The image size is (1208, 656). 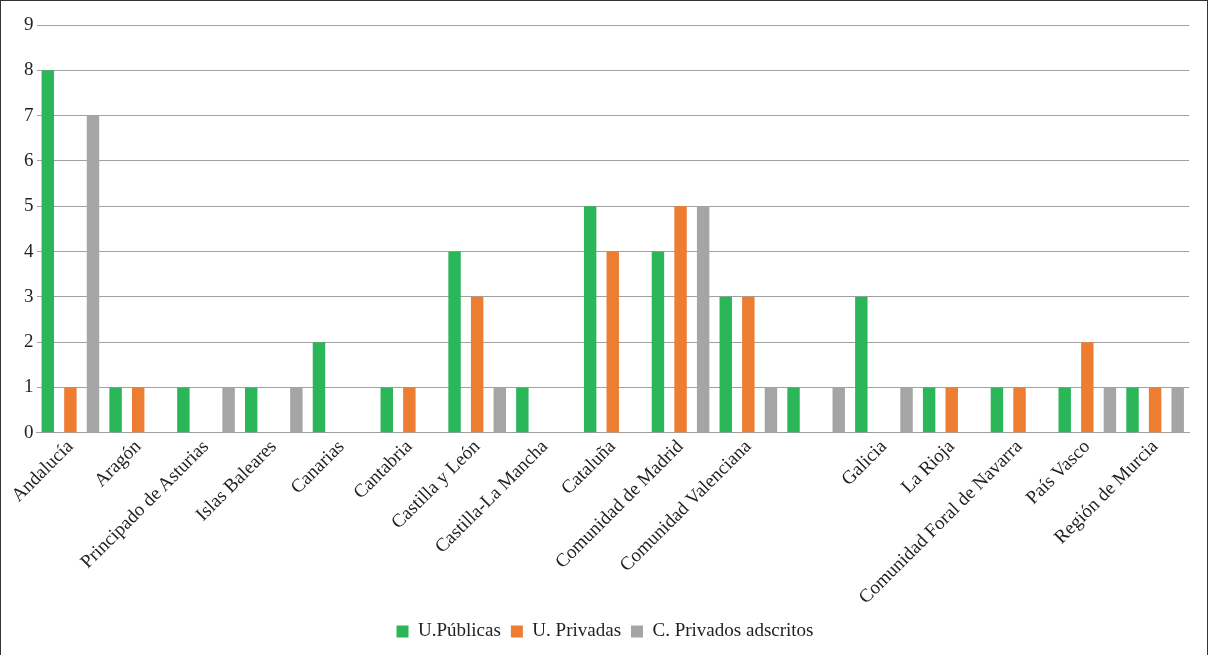 What do you see at coordinates (29, 114) in the screenshot?
I see `y-tick-label: 7` at bounding box center [29, 114].